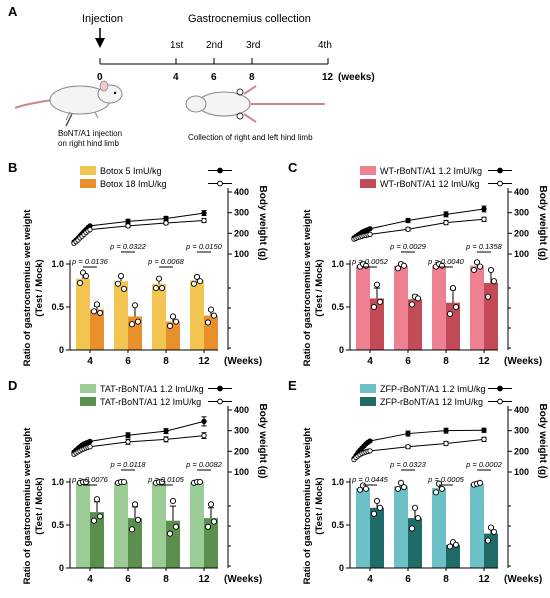  Describe the element at coordinates (430, 184) in the screenshot. I see `legend-label: WT-rBoNT/A1 12 ImU/kg` at that location.